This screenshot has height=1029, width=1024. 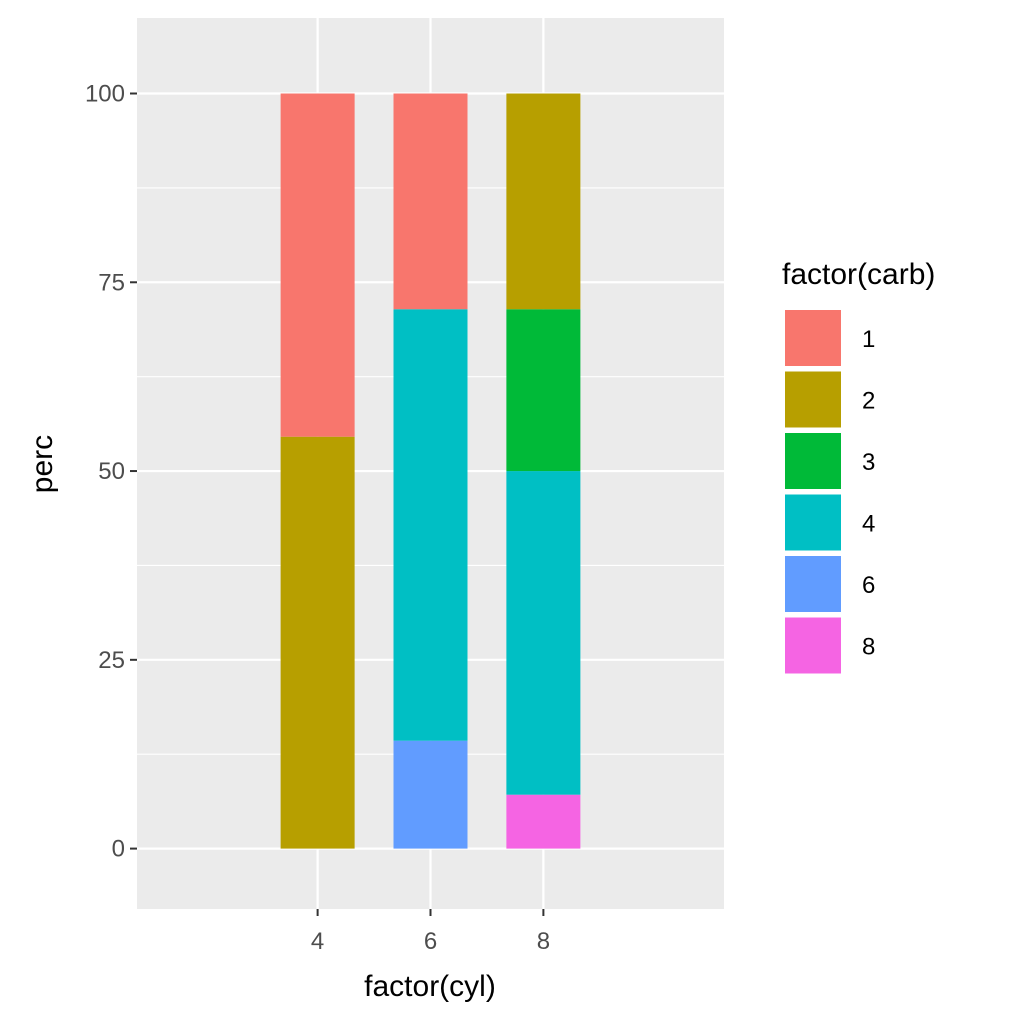 I want to click on legend-label-2: 2, so click(x=868, y=401).